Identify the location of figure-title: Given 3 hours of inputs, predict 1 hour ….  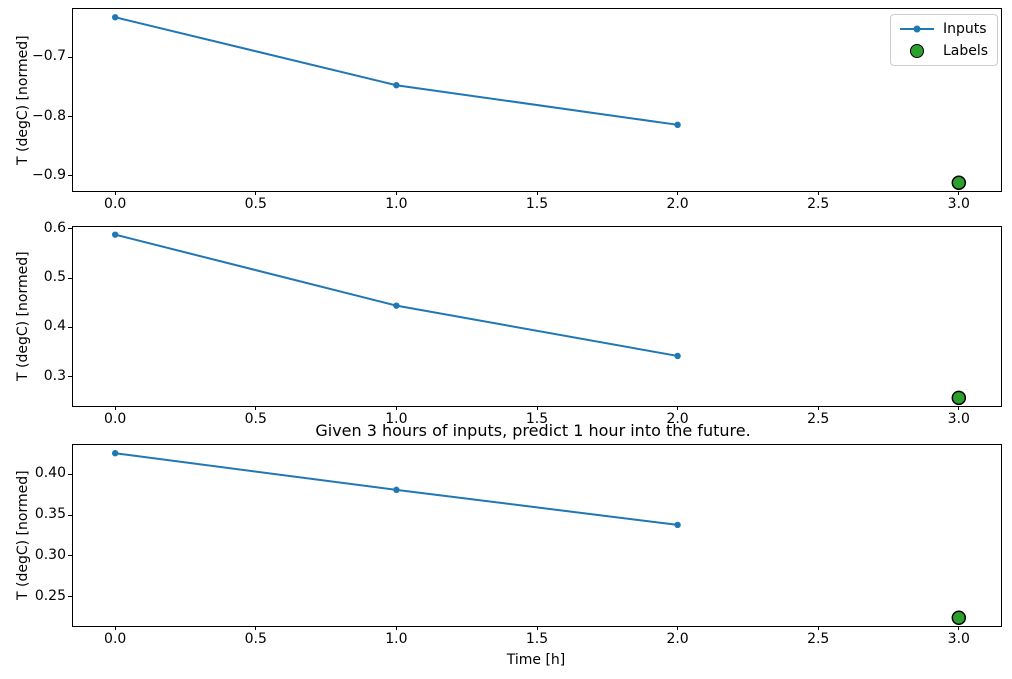
(533, 430).